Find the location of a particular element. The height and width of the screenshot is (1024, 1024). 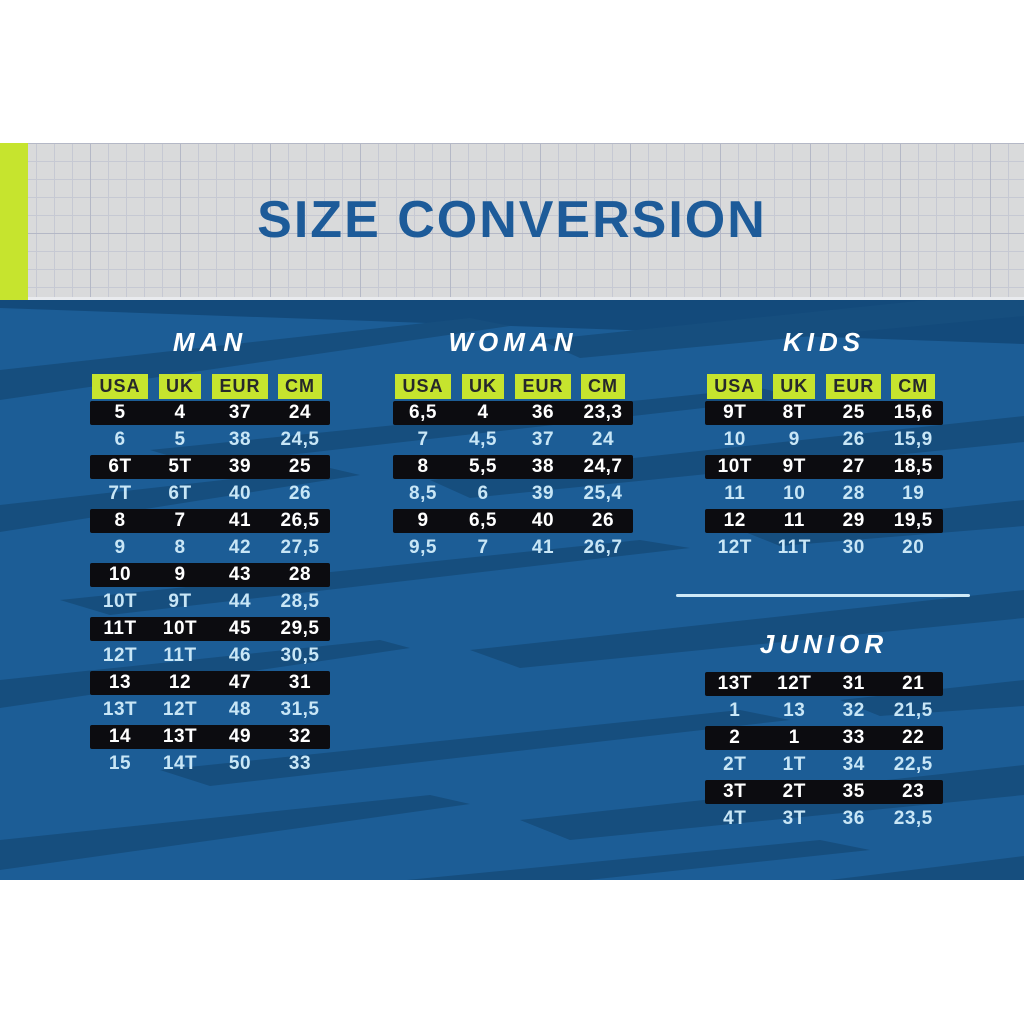

size-cell: 25 is located at coordinates (300, 466).